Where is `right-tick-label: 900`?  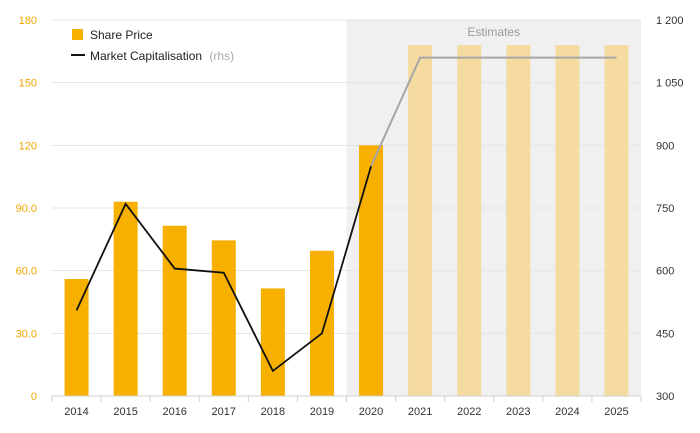 right-tick-label: 900 is located at coordinates (665, 146).